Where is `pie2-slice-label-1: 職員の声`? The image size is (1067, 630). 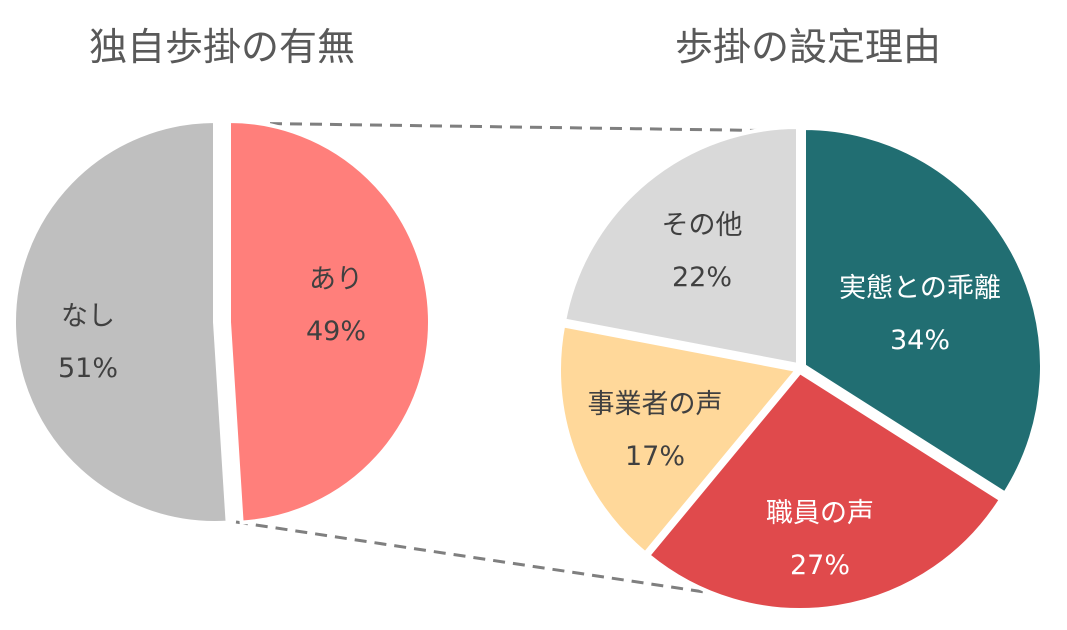
pie2-slice-label-1: 職員の声 is located at coordinates (820, 513).